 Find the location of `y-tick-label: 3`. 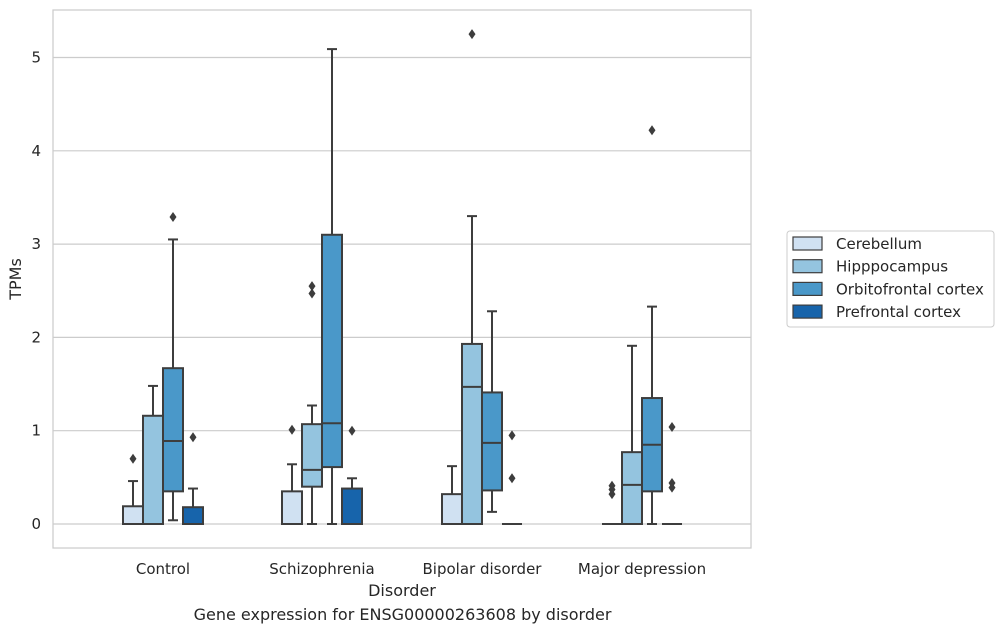

y-tick-label: 3 is located at coordinates (36, 244).